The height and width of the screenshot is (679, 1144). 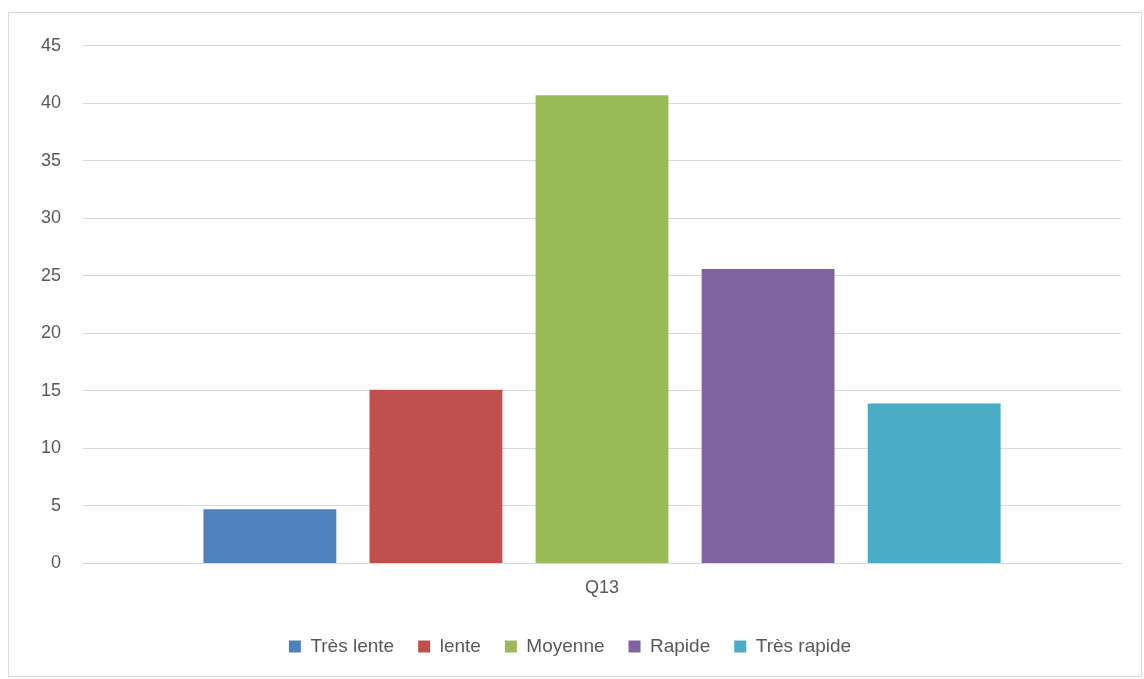 I want to click on legend-label: Moyenne, so click(x=565, y=645).